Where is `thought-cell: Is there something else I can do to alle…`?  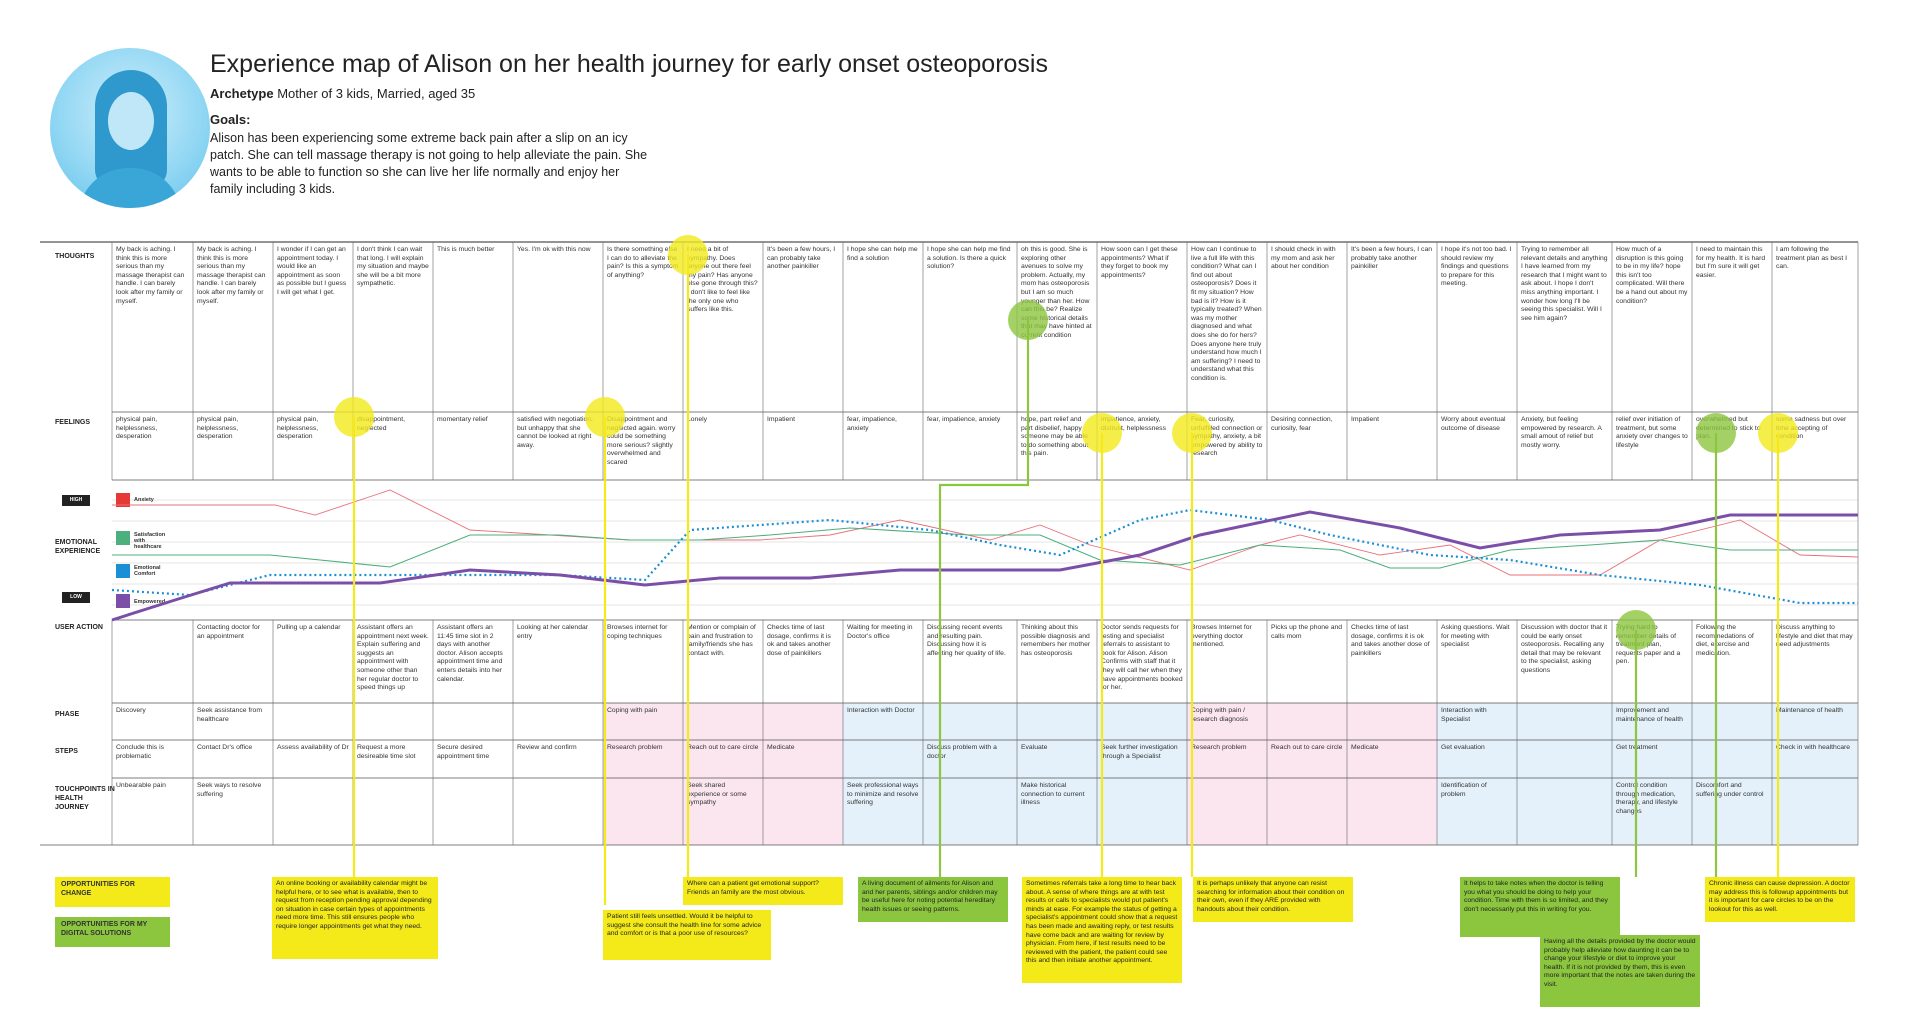
thought-cell: Is there something else I can do to alle… is located at coordinates (643, 262).